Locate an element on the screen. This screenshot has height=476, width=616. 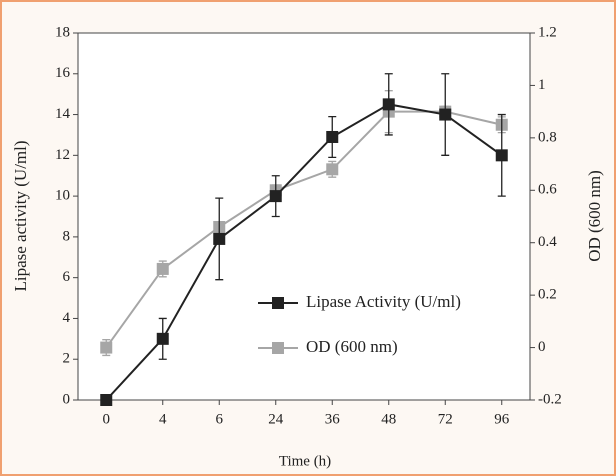
y-tick-label: 12 is located at coordinates (62, 155).